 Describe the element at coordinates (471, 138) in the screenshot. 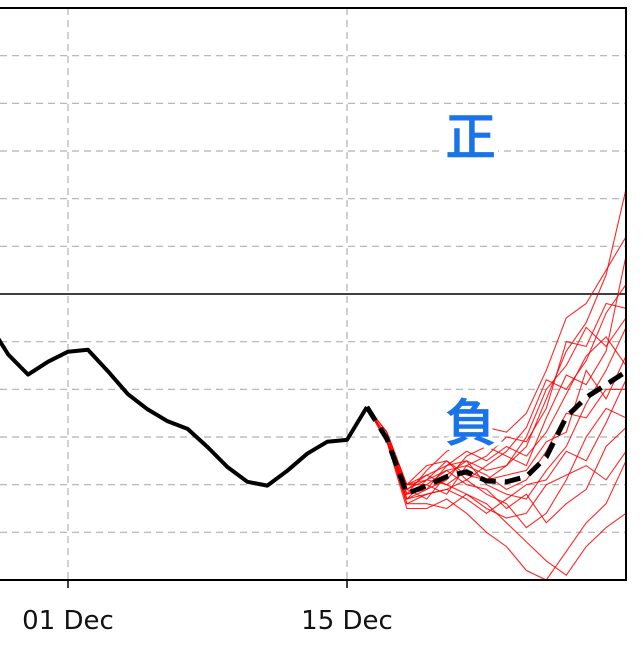

I see `annotation-positive: 正` at that location.